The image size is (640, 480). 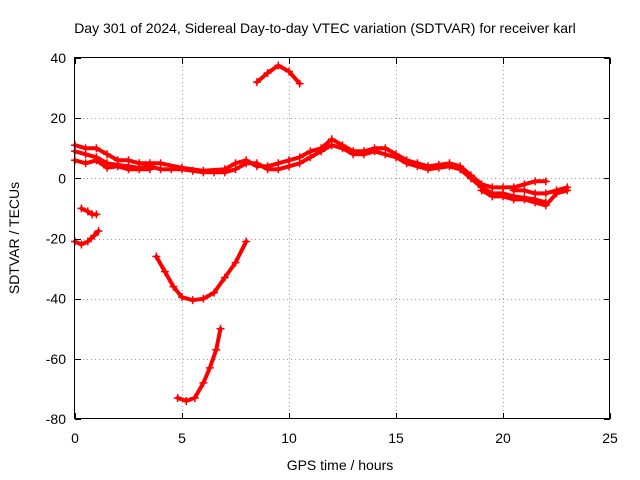 What do you see at coordinates (58, 118) in the screenshot?
I see `y-tick-label: 20` at bounding box center [58, 118].